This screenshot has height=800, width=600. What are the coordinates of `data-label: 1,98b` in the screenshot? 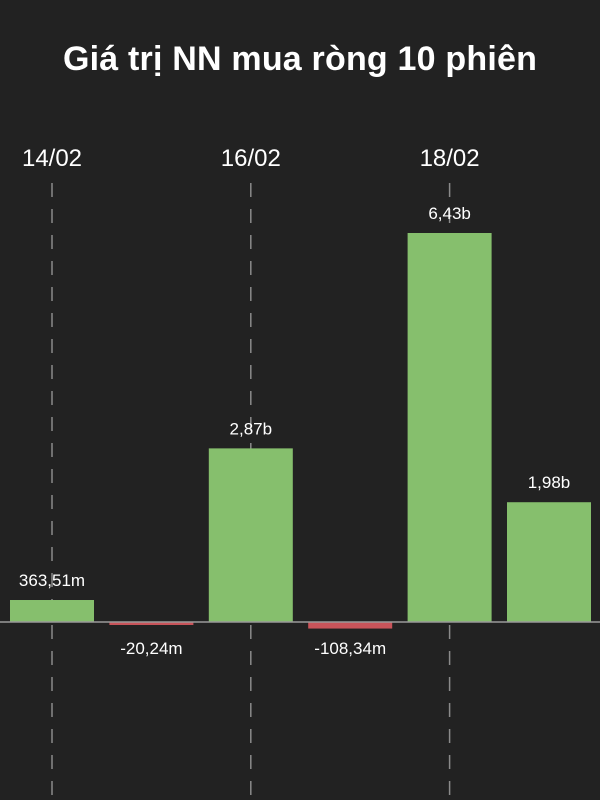 It's located at (549, 482).